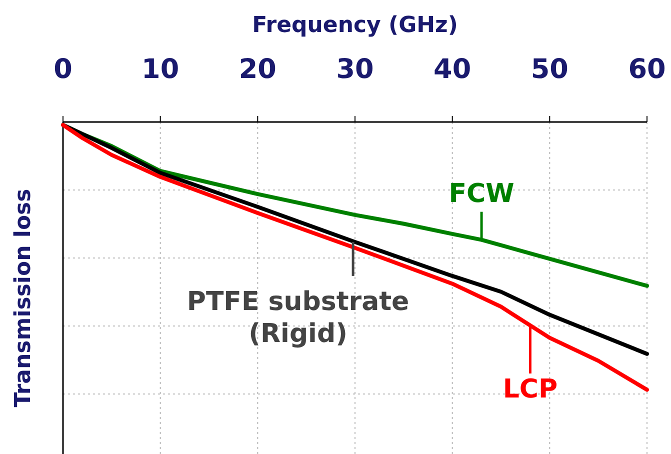  Describe the element at coordinates (23, 298) in the screenshot. I see `y-axis-title: Transmission loss` at that location.